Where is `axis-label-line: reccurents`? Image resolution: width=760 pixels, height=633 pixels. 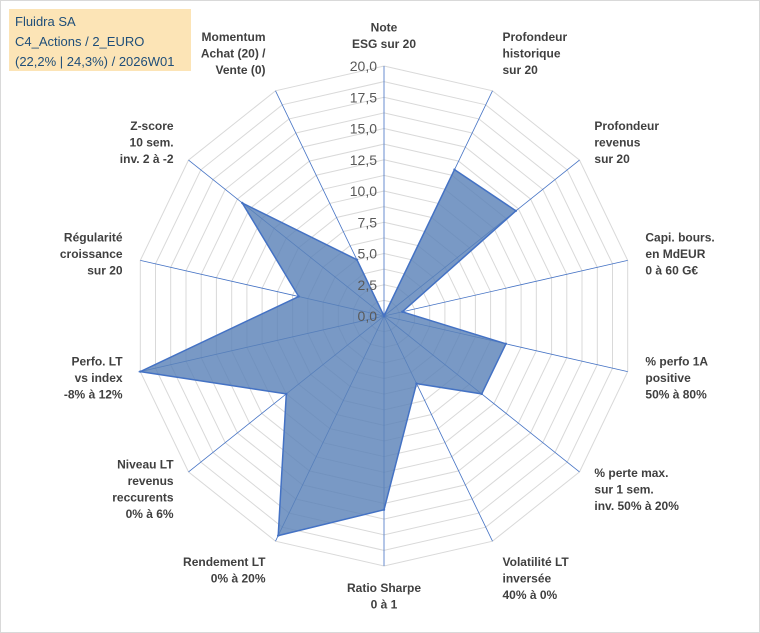 axis-label-line: reccurents is located at coordinates (143, 498).